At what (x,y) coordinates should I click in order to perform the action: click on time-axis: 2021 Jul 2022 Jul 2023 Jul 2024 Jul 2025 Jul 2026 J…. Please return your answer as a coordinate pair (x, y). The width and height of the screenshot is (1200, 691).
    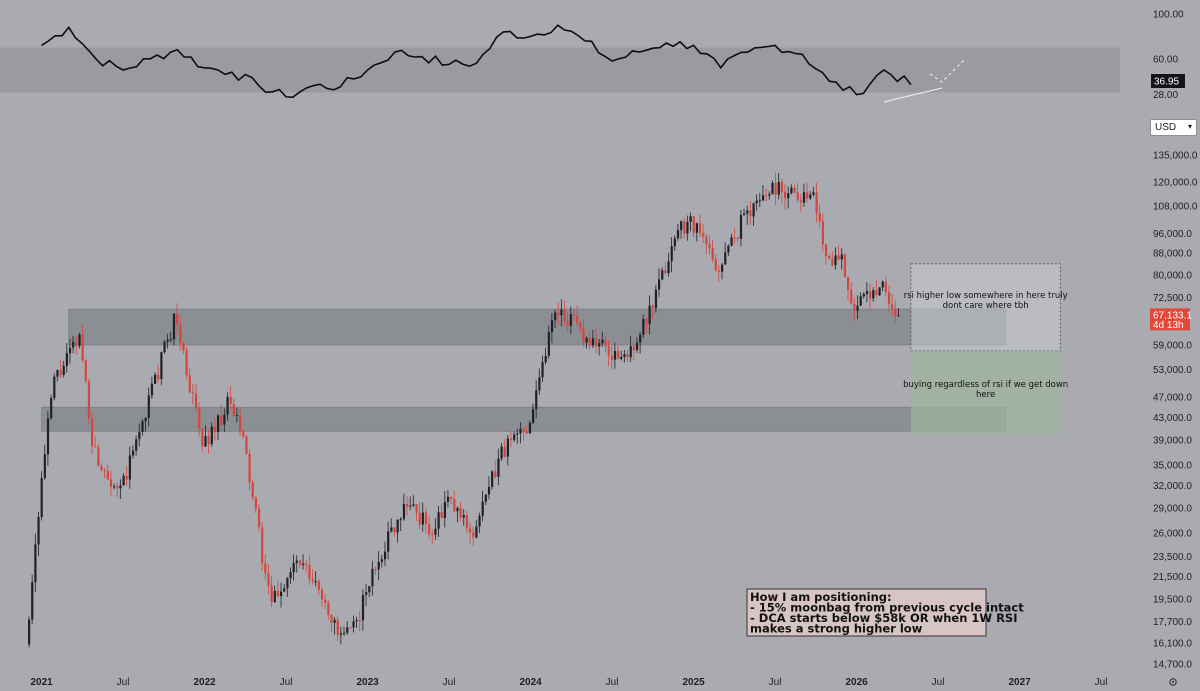
    Looking at the image, I should click on (603, 682).